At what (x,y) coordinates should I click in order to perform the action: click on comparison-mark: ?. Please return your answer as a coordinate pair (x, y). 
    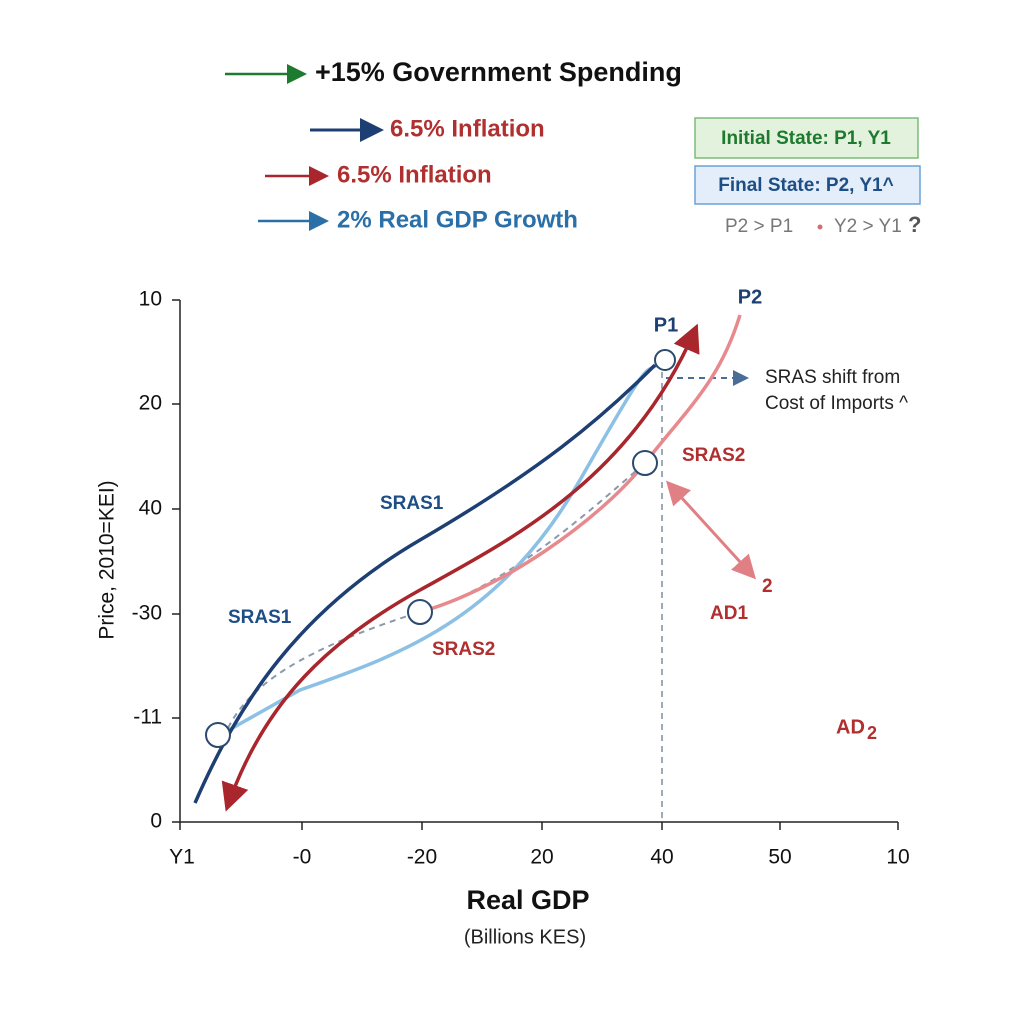
    Looking at the image, I should click on (914, 224).